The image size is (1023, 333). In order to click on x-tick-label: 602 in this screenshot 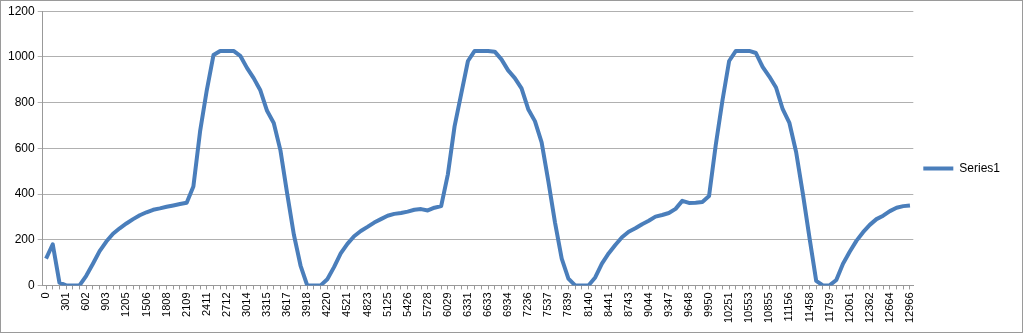, I will do `click(85, 301)`.